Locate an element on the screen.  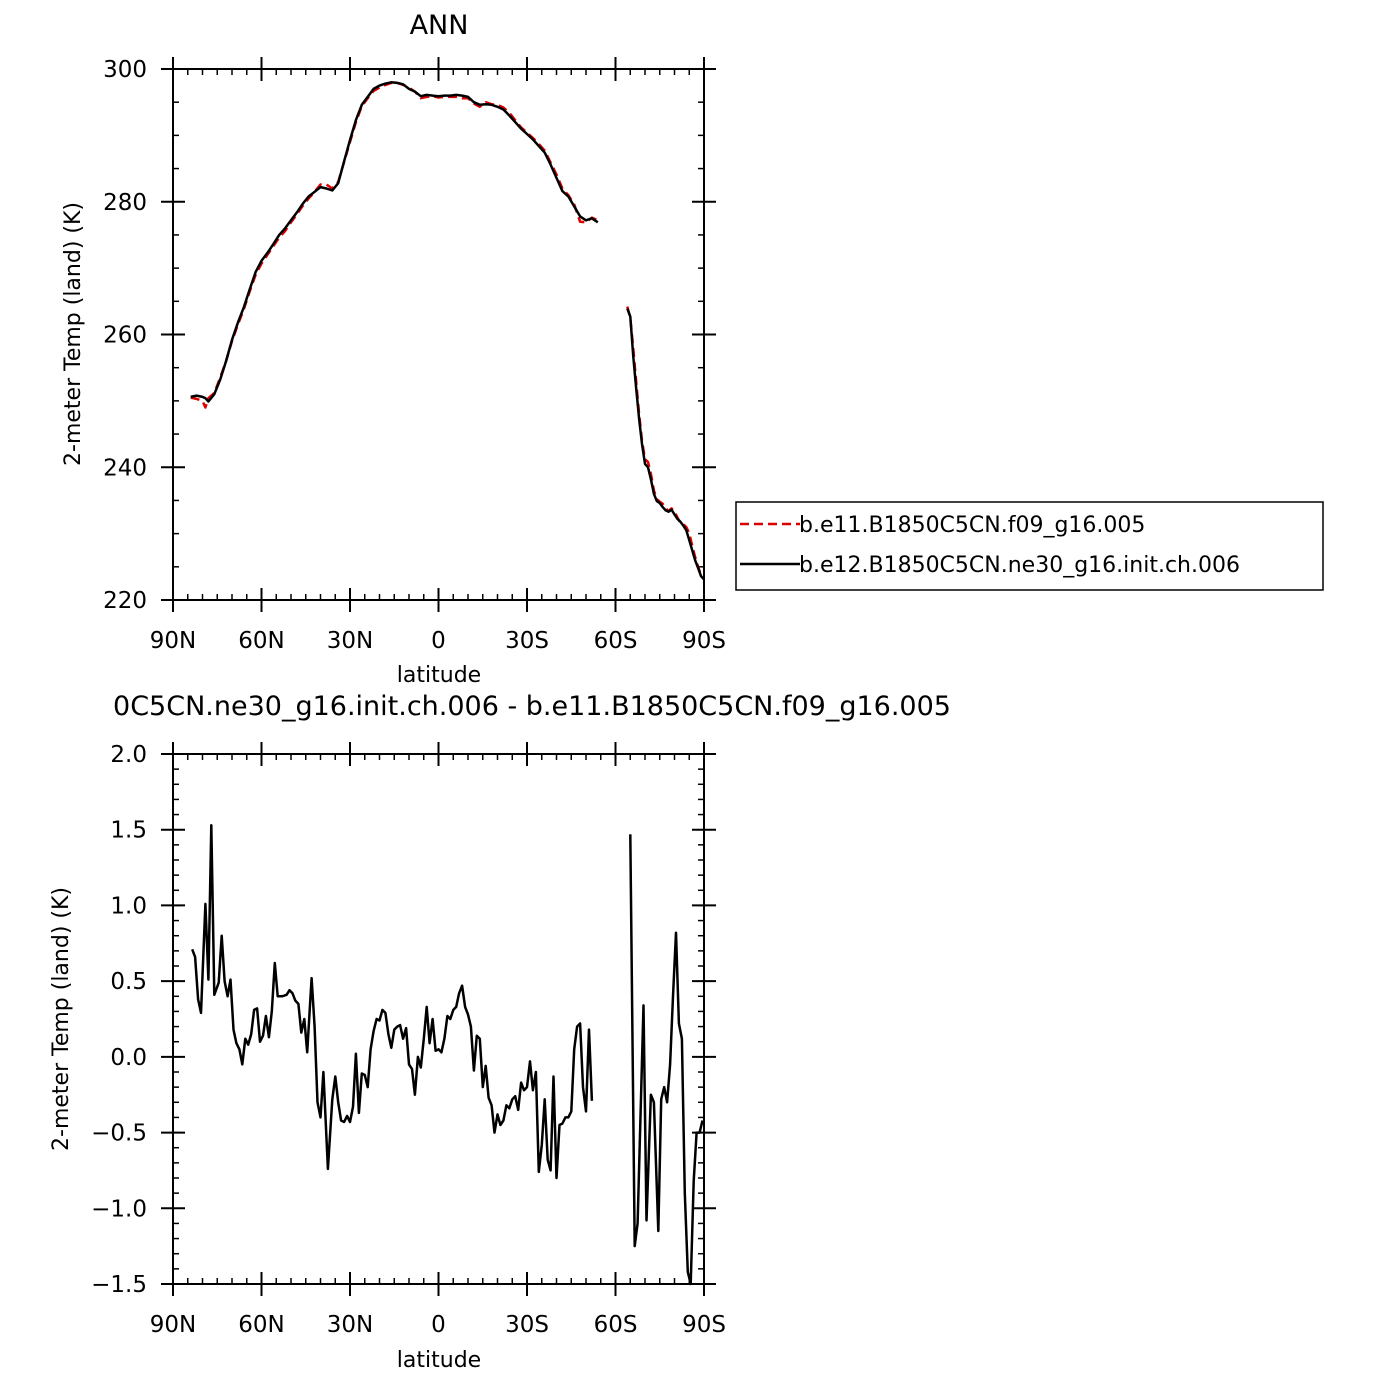
top-x-axis-label: latitude is located at coordinates (439, 675).